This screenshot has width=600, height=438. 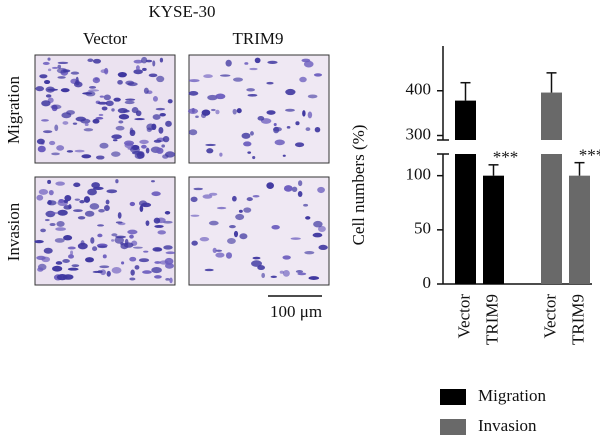 What do you see at coordinates (549, 316) in the screenshot?
I see `x-tick-label: Vector` at bounding box center [549, 316].